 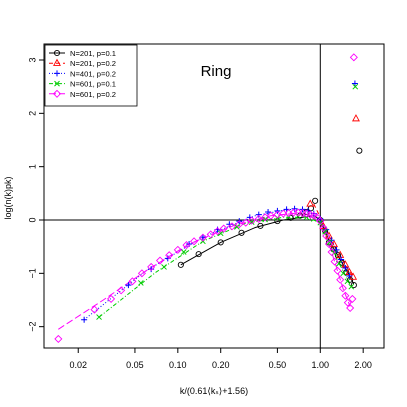 I want to click on x-tick-label: 0.10, so click(x=178, y=365).